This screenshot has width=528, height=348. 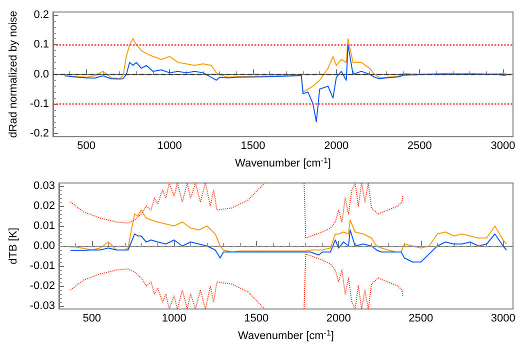 I want to click on y-axis-title: dTB [K], so click(x=14, y=246).